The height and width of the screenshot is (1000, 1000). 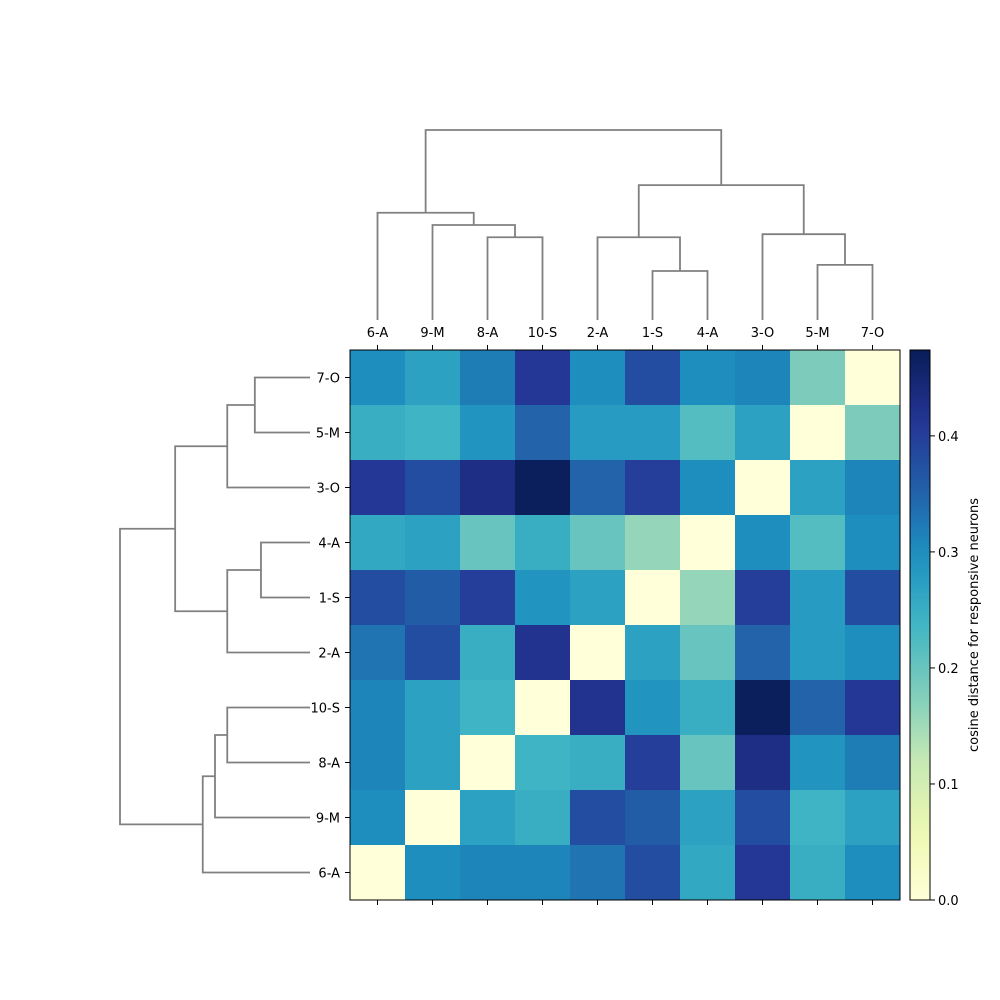 What do you see at coordinates (934, 629) in the screenshot?
I see `colorbar: 0.0 0.1 0.2 0.3 0.4` at bounding box center [934, 629].